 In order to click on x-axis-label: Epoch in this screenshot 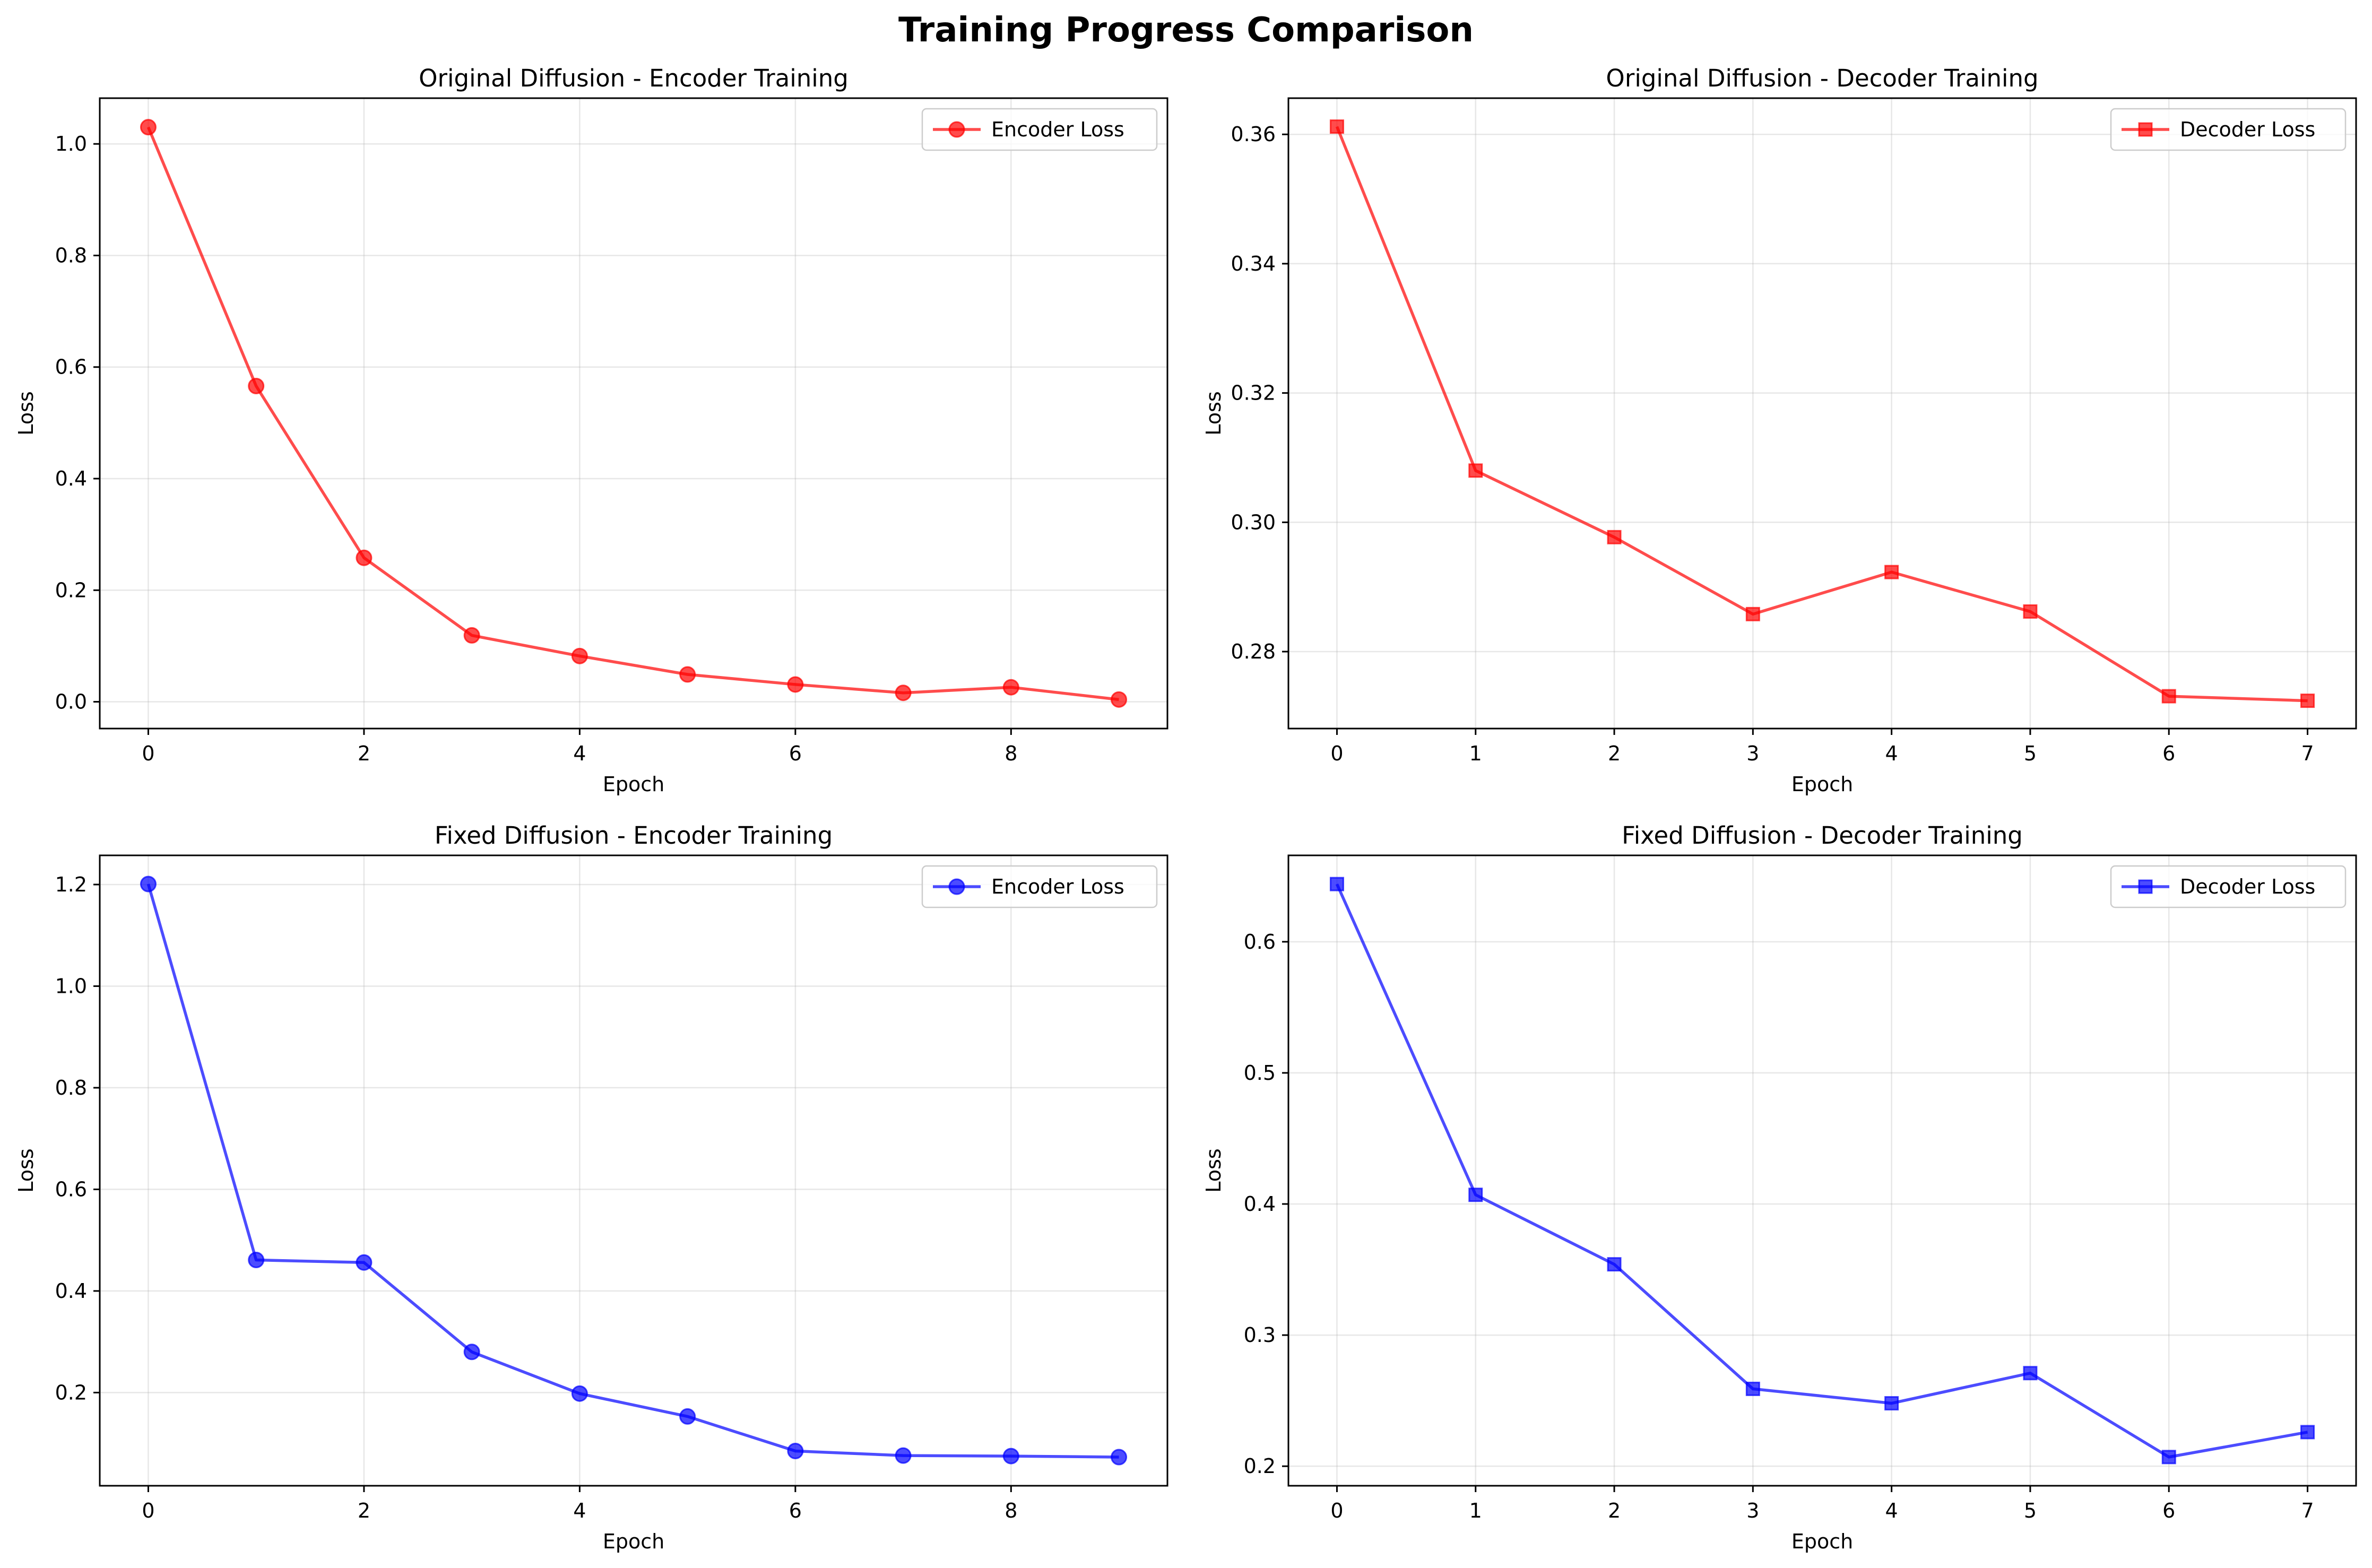, I will do `click(633, 1541)`.